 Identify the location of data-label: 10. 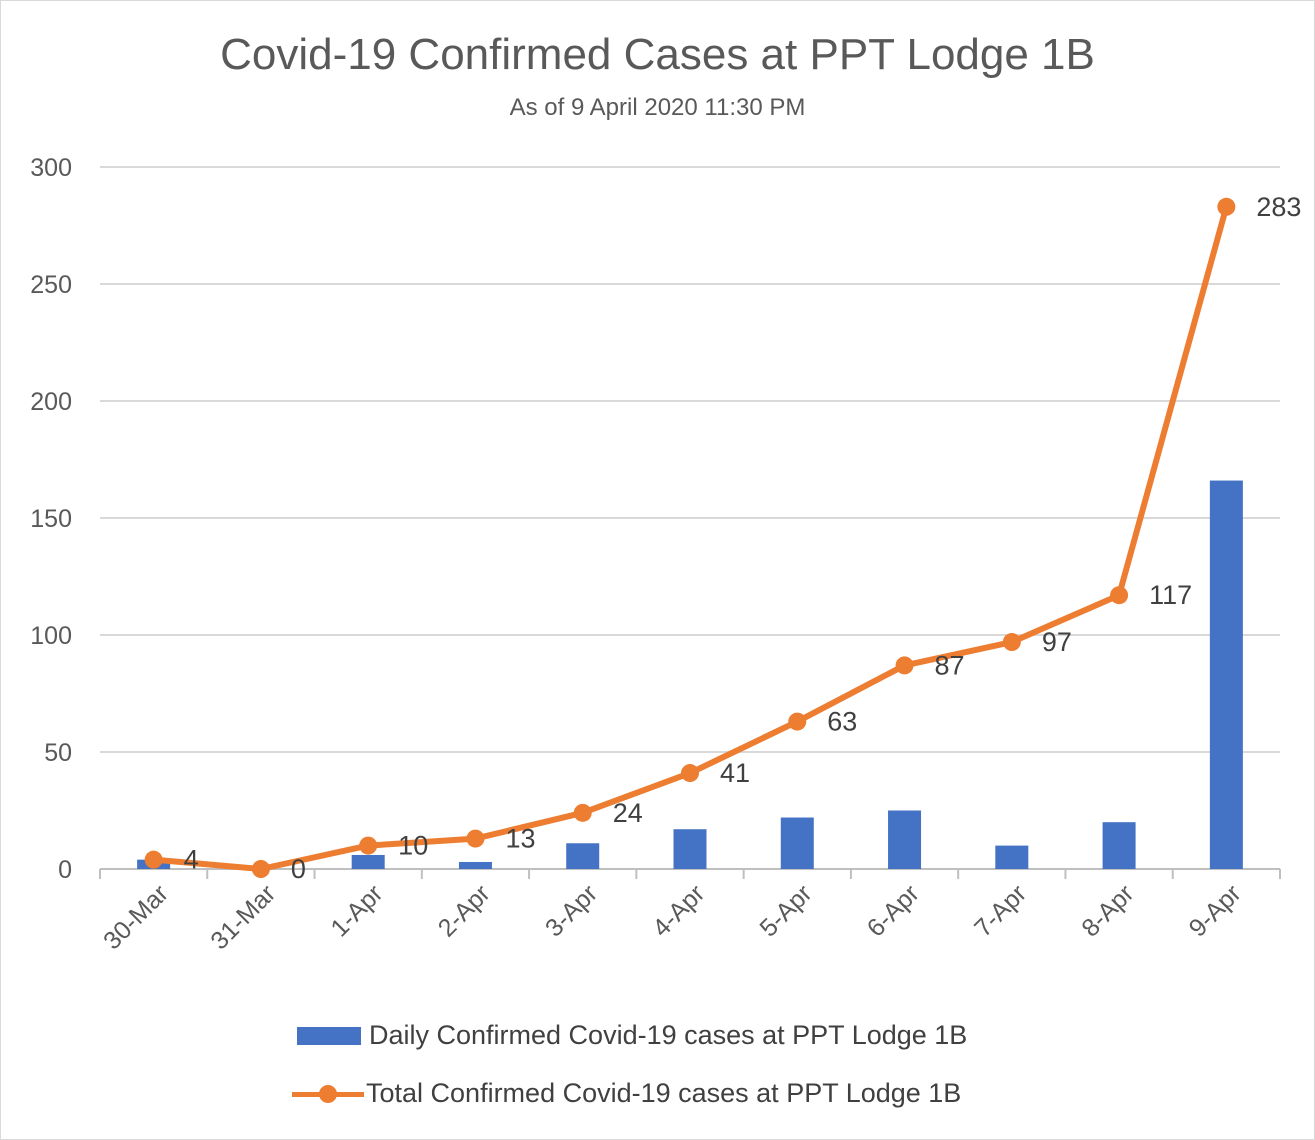
(413, 846).